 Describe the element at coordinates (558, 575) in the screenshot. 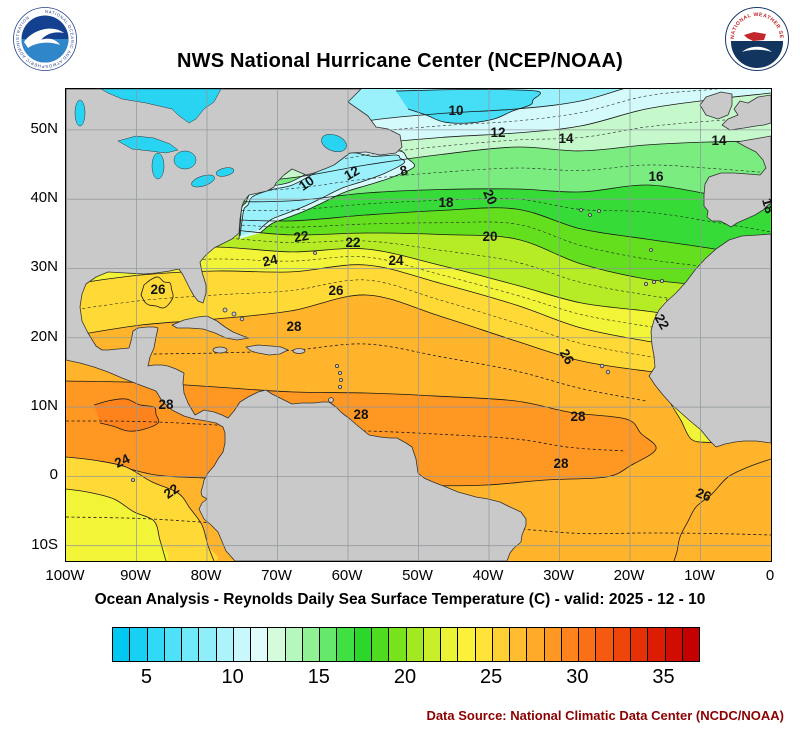

I see `lon-axis-label: 30W` at that location.